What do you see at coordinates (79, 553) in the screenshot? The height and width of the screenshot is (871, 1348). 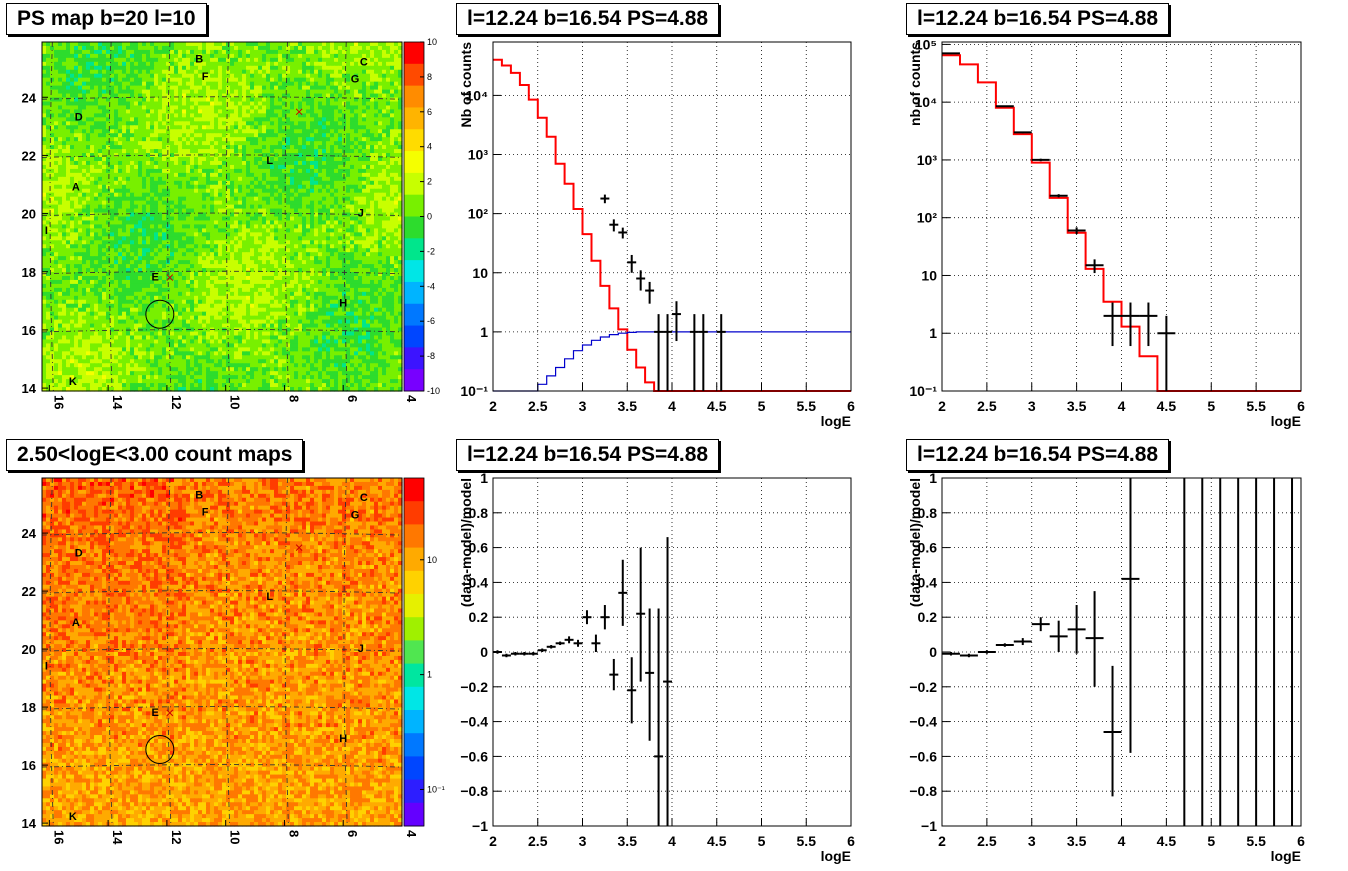 I see `source-label: D` at bounding box center [79, 553].